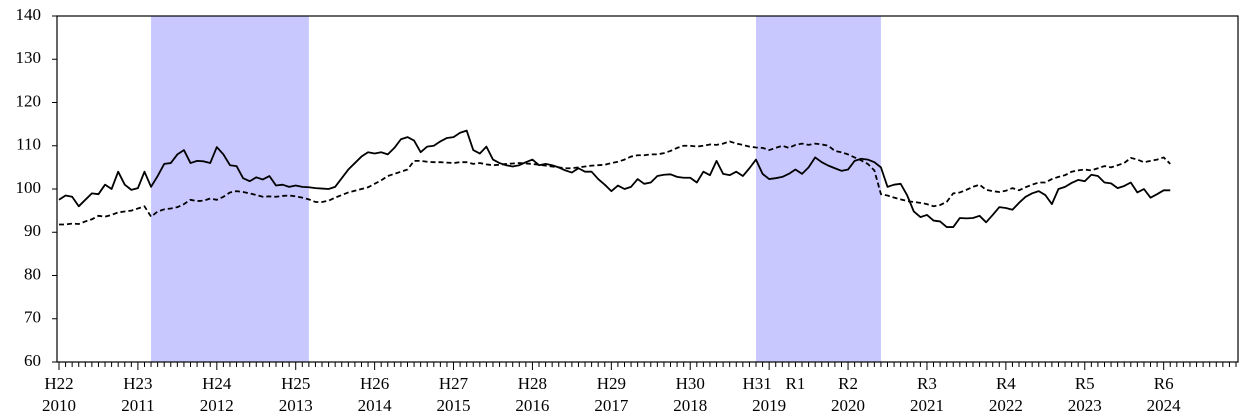 The width and height of the screenshot is (1242, 419). I want to click on x-tick-label: 2016, so click(532, 405).